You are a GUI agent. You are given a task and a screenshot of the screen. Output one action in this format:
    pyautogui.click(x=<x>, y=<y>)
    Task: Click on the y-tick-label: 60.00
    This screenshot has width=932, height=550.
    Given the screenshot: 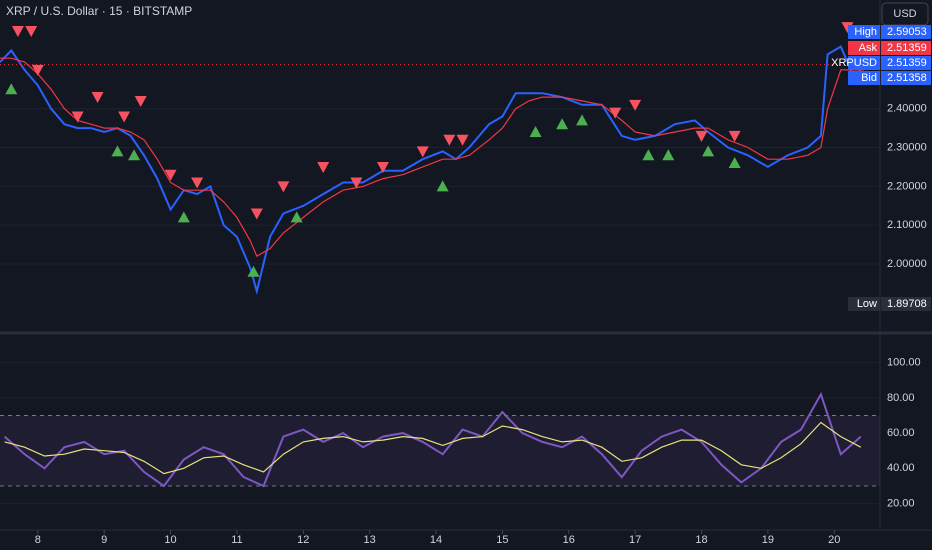 What is the action you would take?
    pyautogui.click(x=901, y=433)
    